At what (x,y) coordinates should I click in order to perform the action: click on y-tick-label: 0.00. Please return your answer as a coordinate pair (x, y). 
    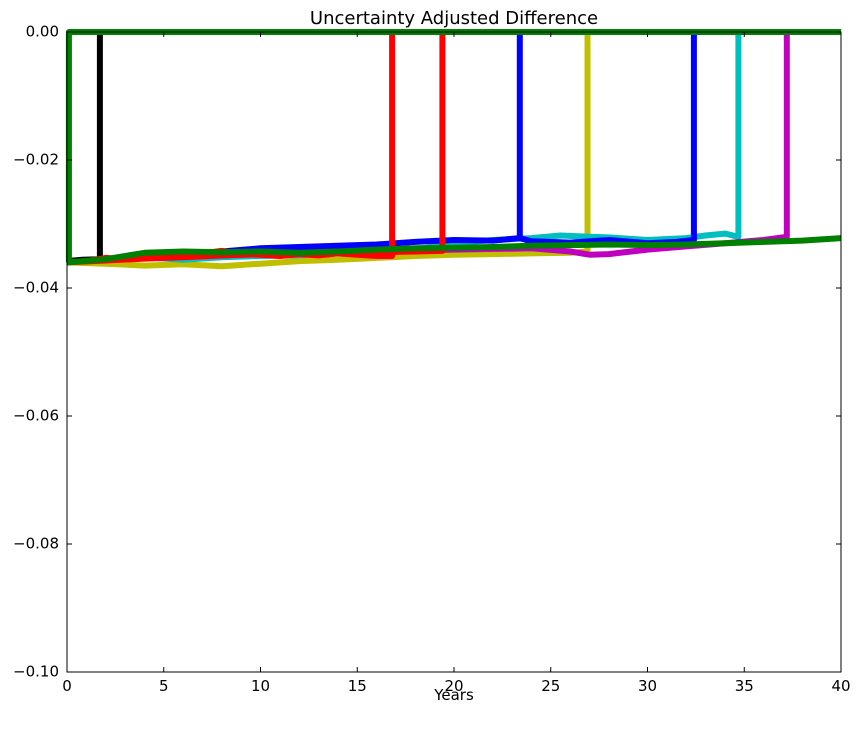
    Looking at the image, I should click on (42, 32).